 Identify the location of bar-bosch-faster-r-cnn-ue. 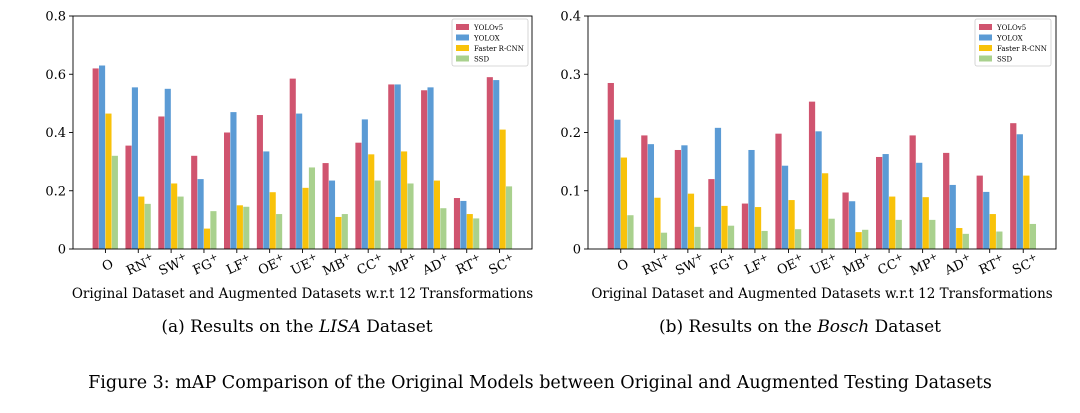
(825, 211).